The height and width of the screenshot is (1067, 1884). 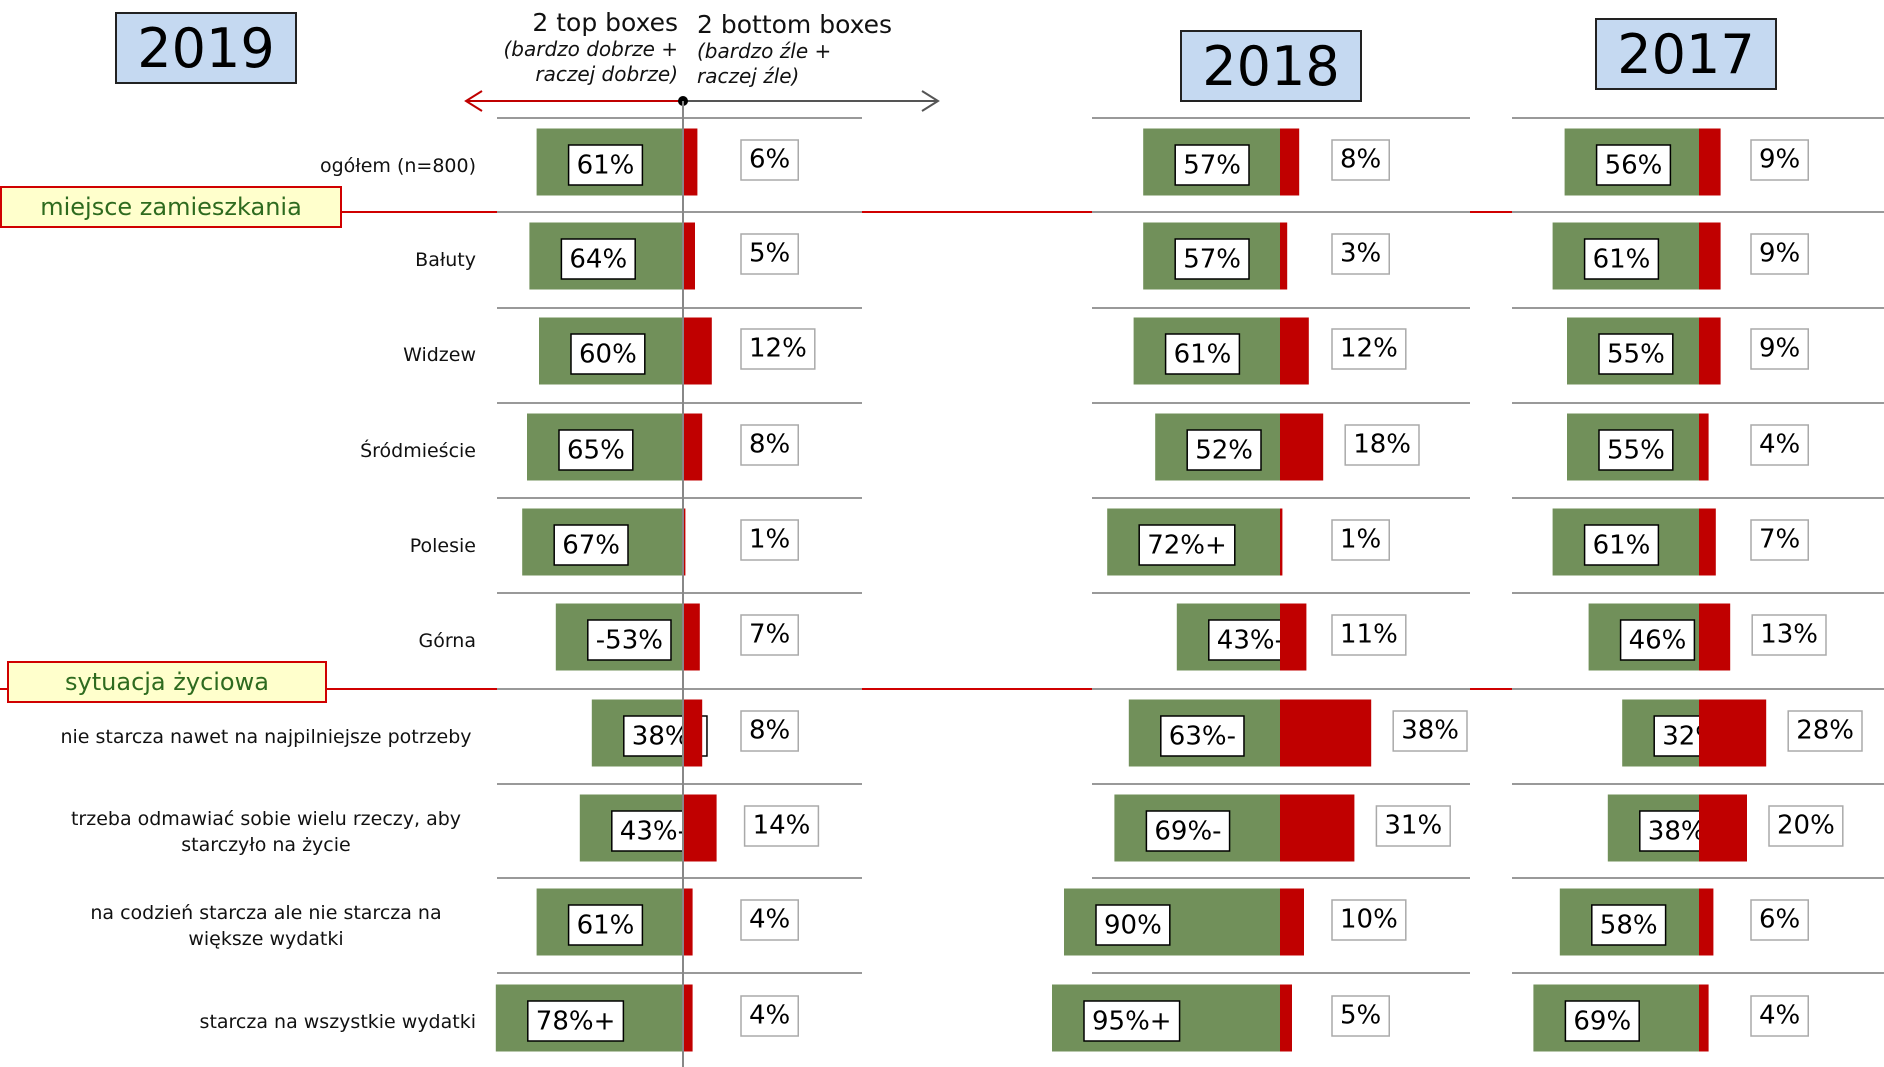 I want to click on value-label-top: 38%, so click(x=1677, y=832).